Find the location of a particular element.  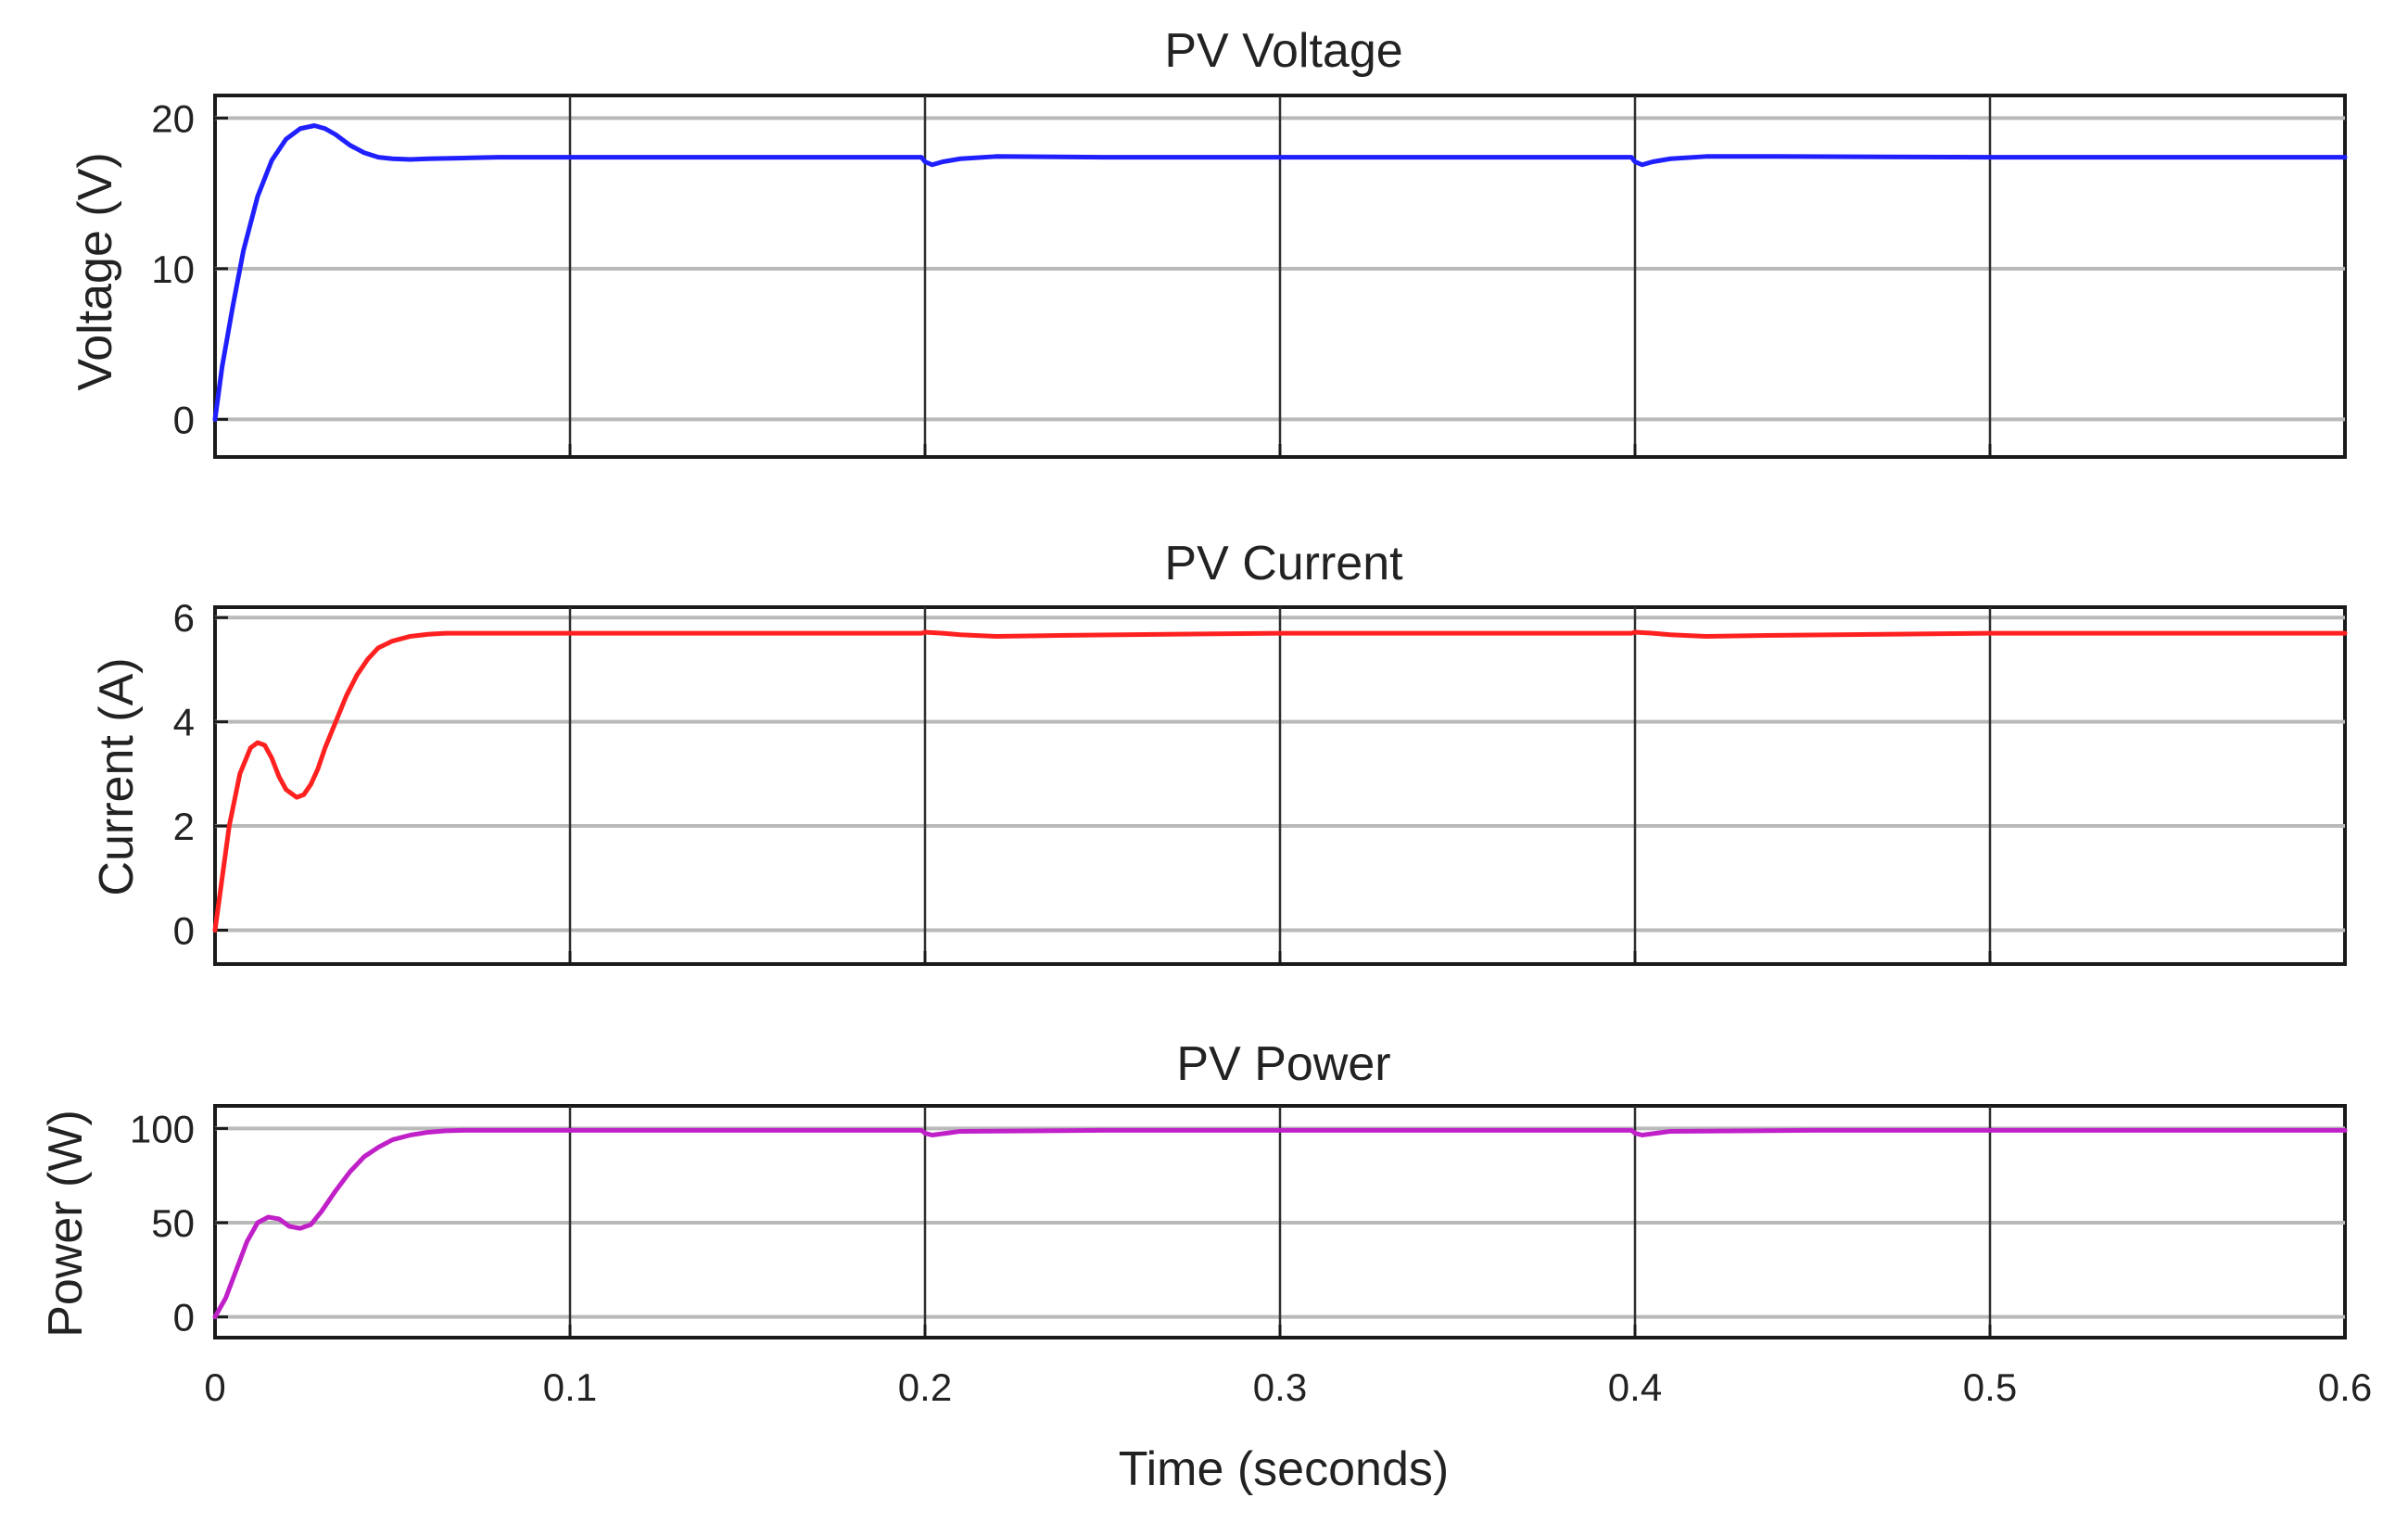

series-group-power is located at coordinates (1280, 1223).